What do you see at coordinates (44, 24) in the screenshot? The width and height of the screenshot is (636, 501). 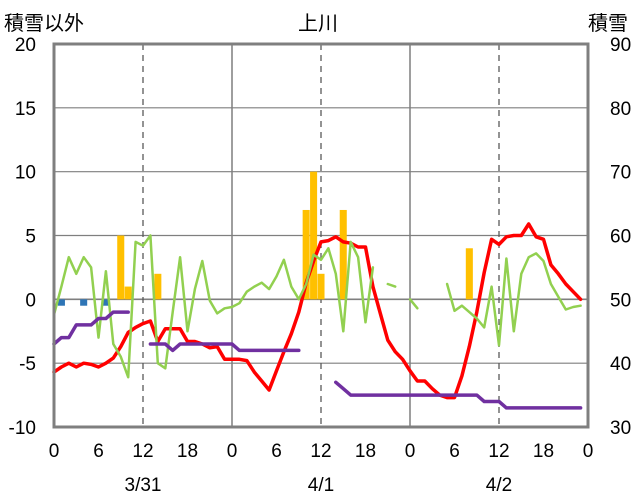 I see `left-axis-title: 積雪以外` at bounding box center [44, 24].